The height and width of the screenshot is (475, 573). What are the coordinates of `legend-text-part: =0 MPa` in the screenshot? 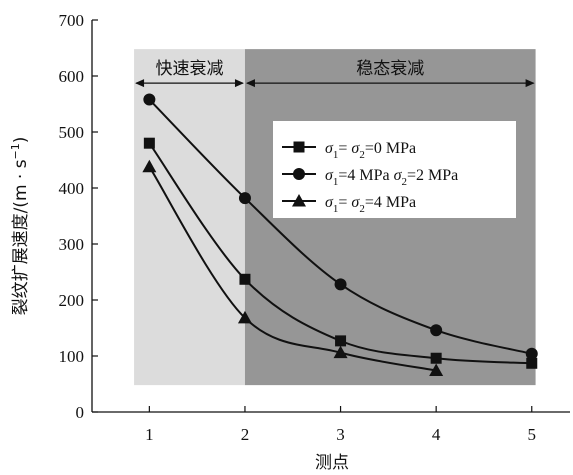 It's located at (390, 148).